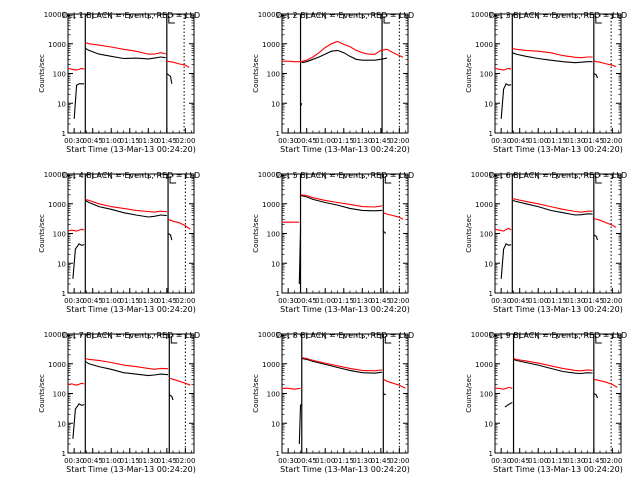 The image size is (640, 484). I want to click on chart-title: Det 4 BLACK = Events, RED = LLD, so click(131, 175).